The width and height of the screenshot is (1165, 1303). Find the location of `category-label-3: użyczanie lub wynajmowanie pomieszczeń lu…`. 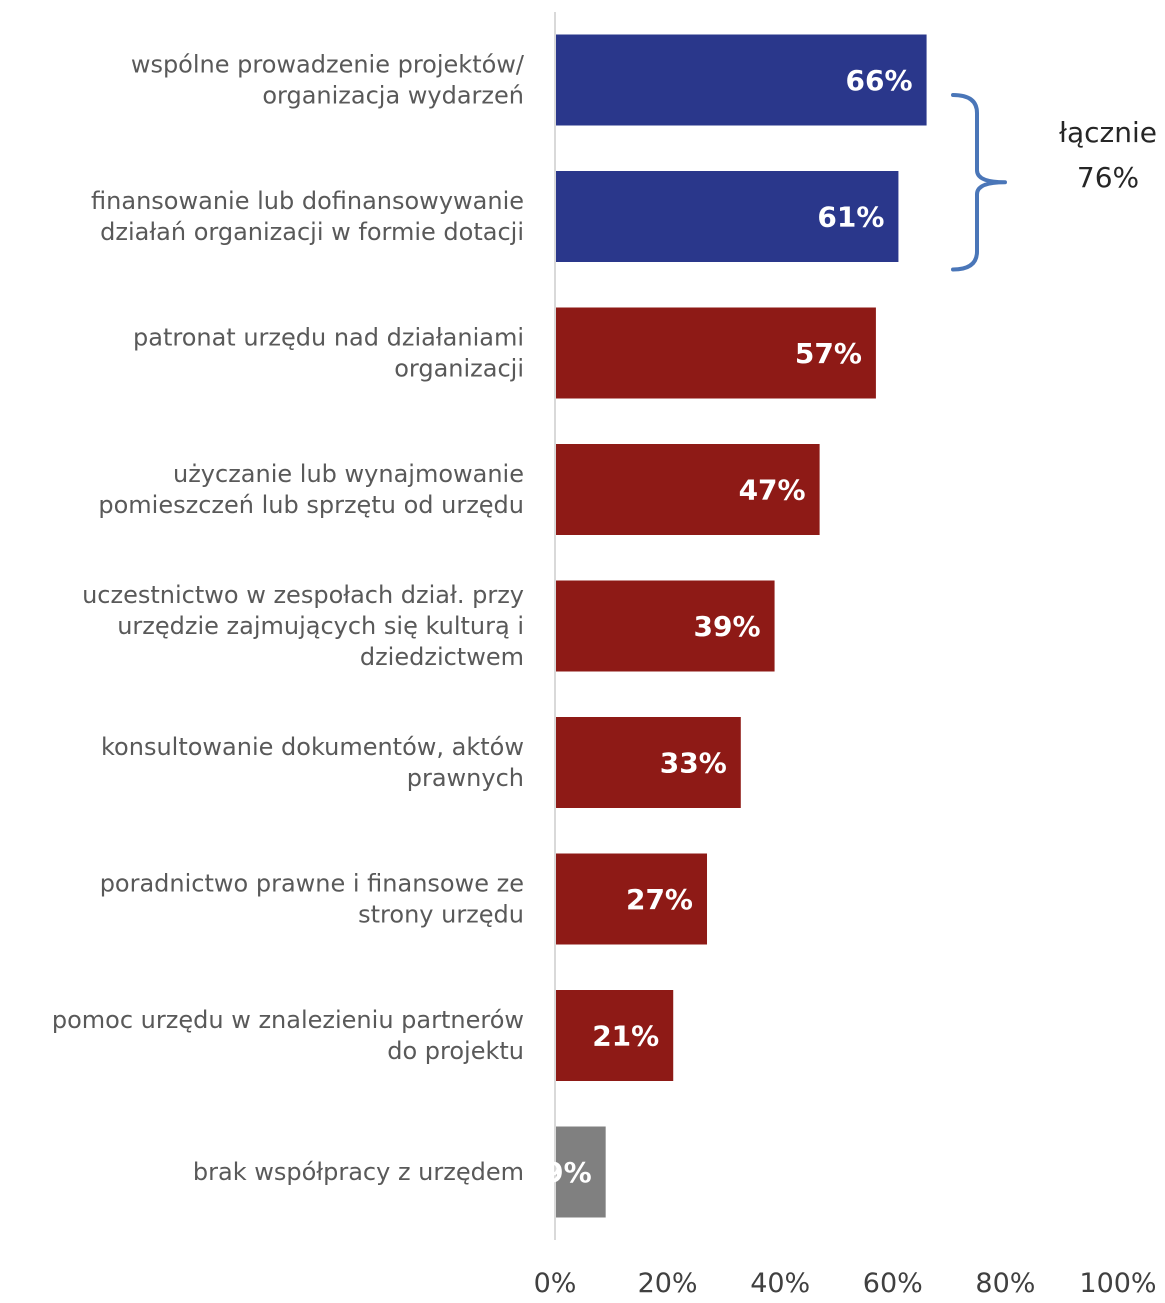

category-label-3: użyczanie lub wynajmowanie pomieszczeń lu… is located at coordinates (311, 489).